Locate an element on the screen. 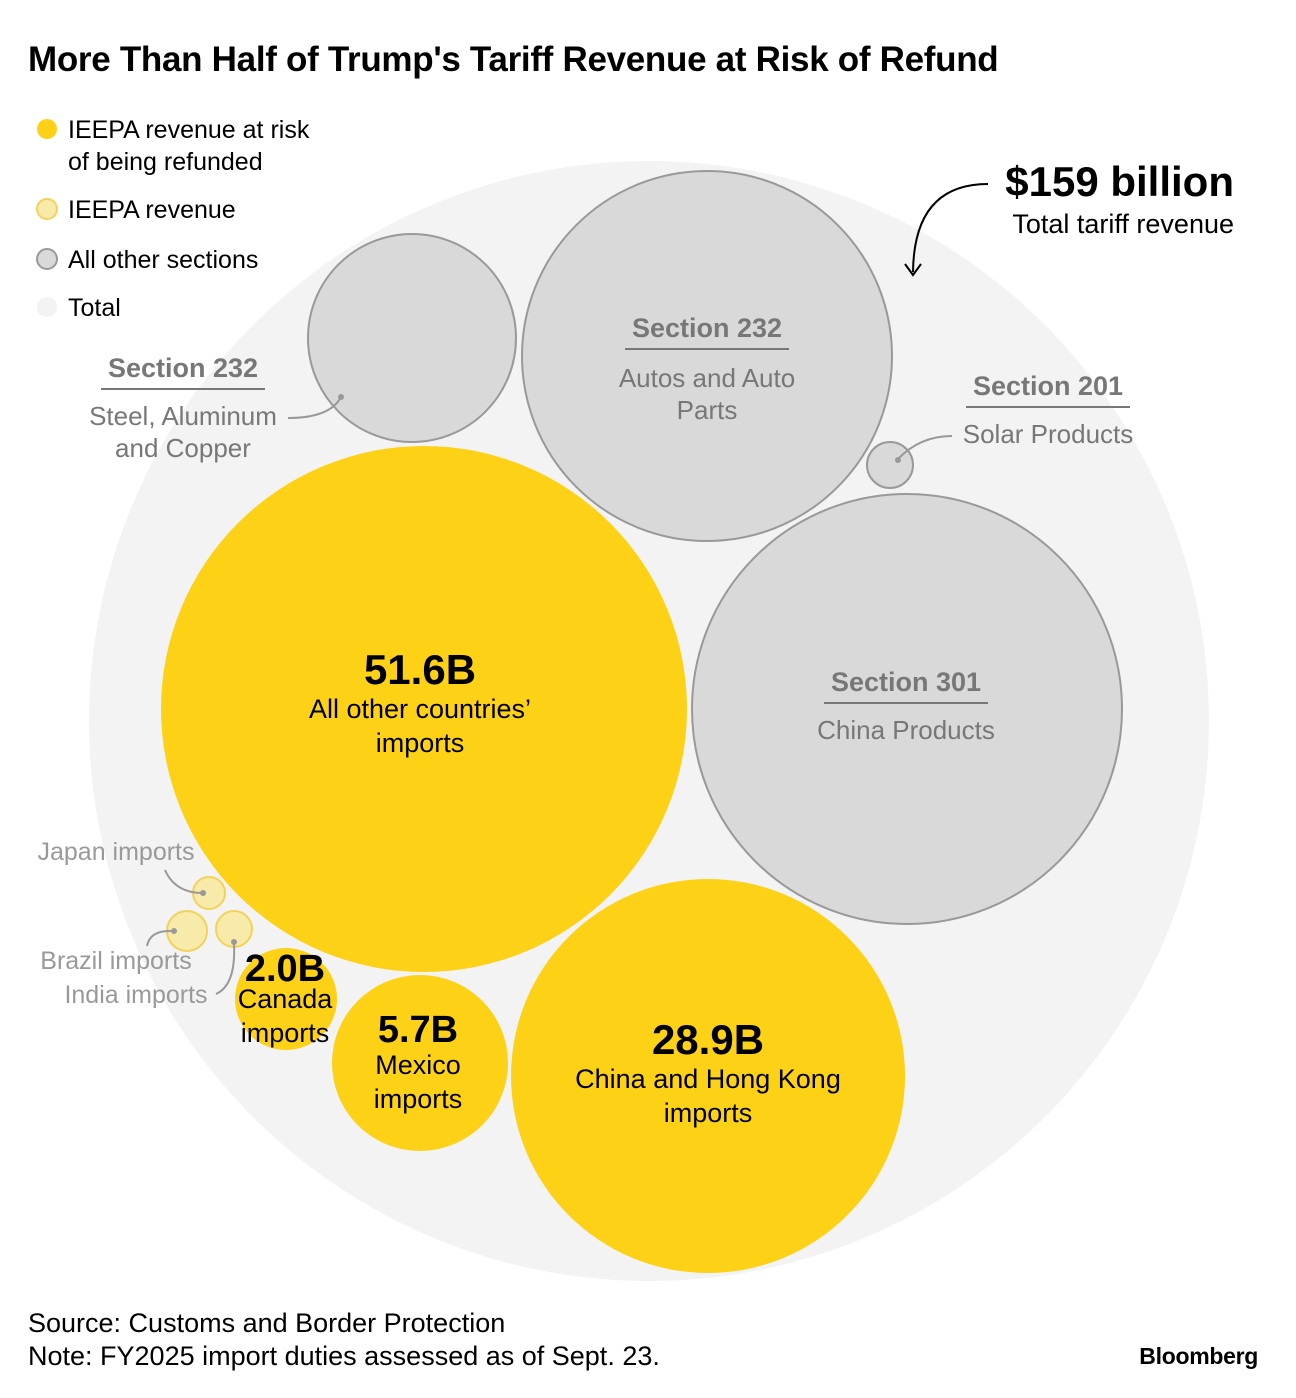  section-title: Section 301 is located at coordinates (906, 682).